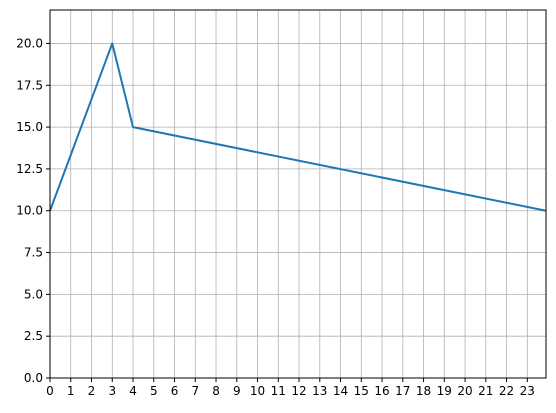 The image size is (556, 413). What do you see at coordinates (402, 391) in the screenshot?
I see `x-tick-label: 17` at bounding box center [402, 391].